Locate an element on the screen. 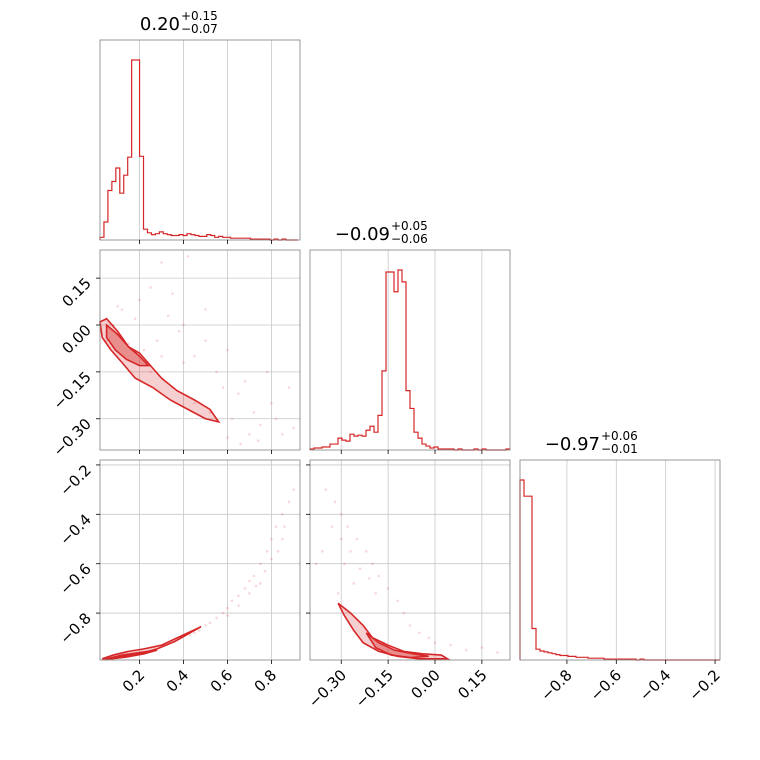  y-tick-label: −0.4 is located at coordinates (75, 529).